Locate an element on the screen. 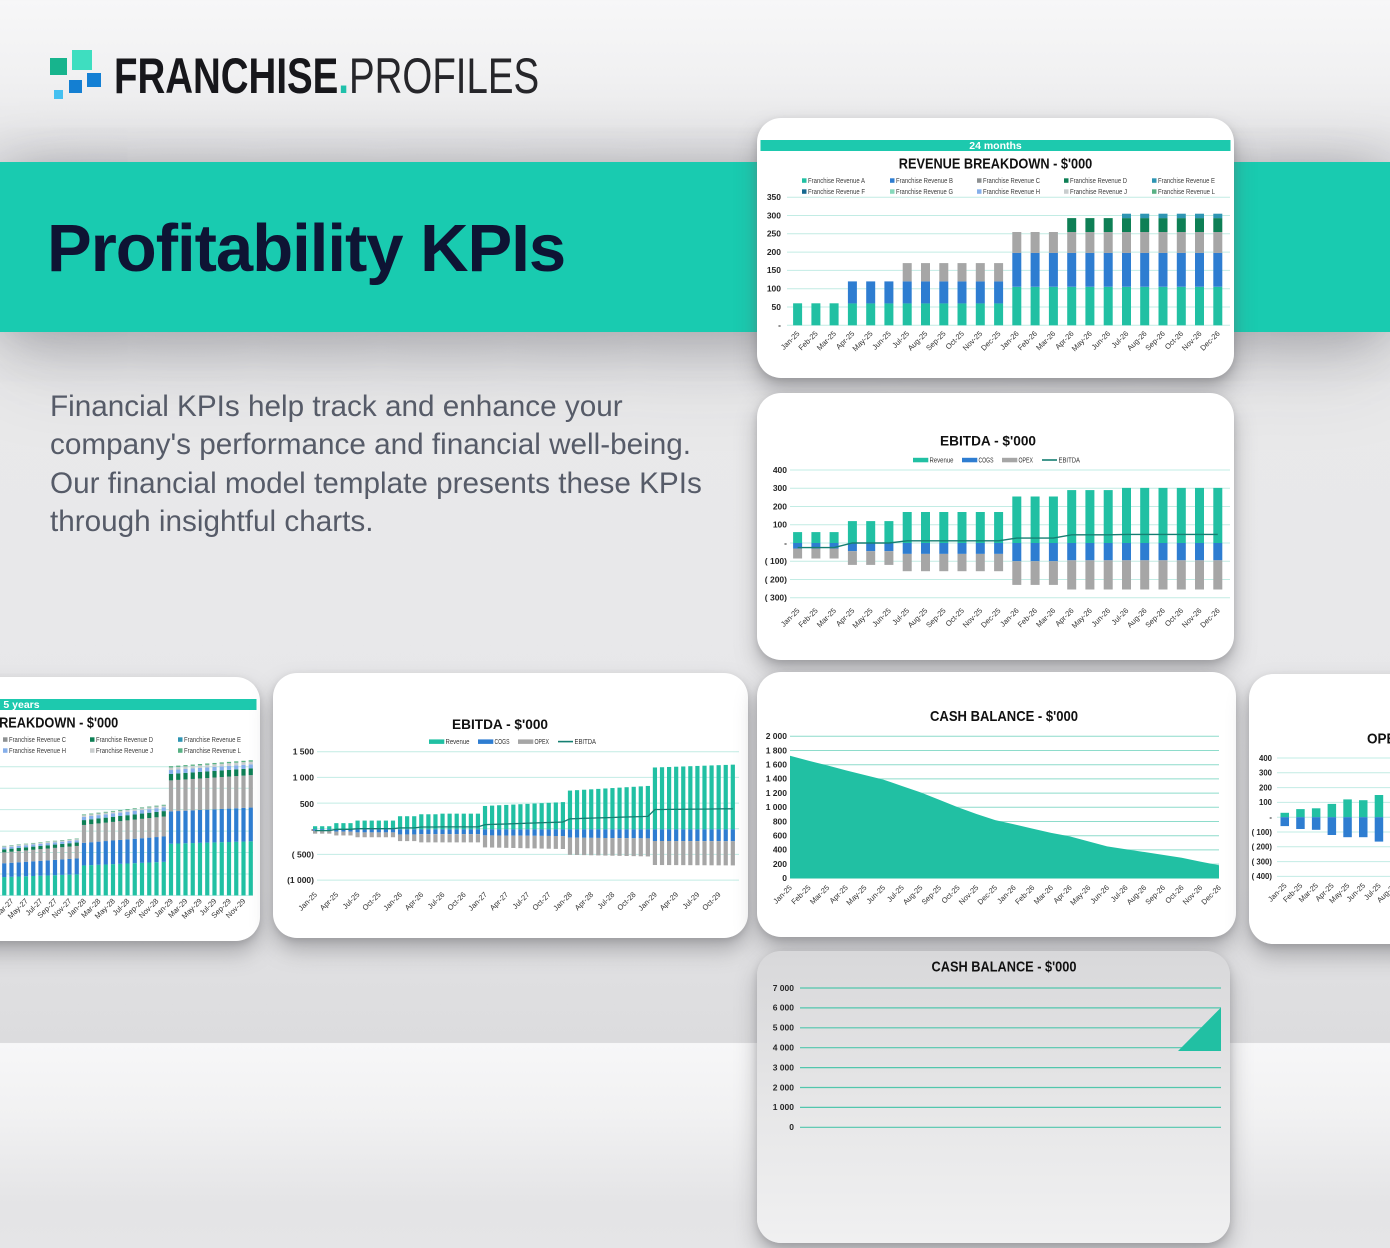 The height and width of the screenshot is (1248, 1390). svg-text: 5 000 is located at coordinates (784, 1028).